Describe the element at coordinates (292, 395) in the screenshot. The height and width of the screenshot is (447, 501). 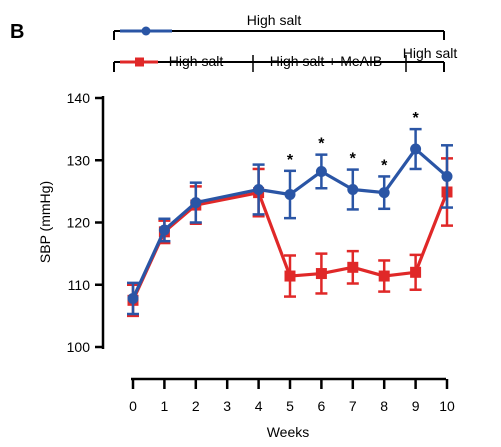
I see `x-axis: 0 1 2 3 4 5 6 7 8 9 10` at that location.